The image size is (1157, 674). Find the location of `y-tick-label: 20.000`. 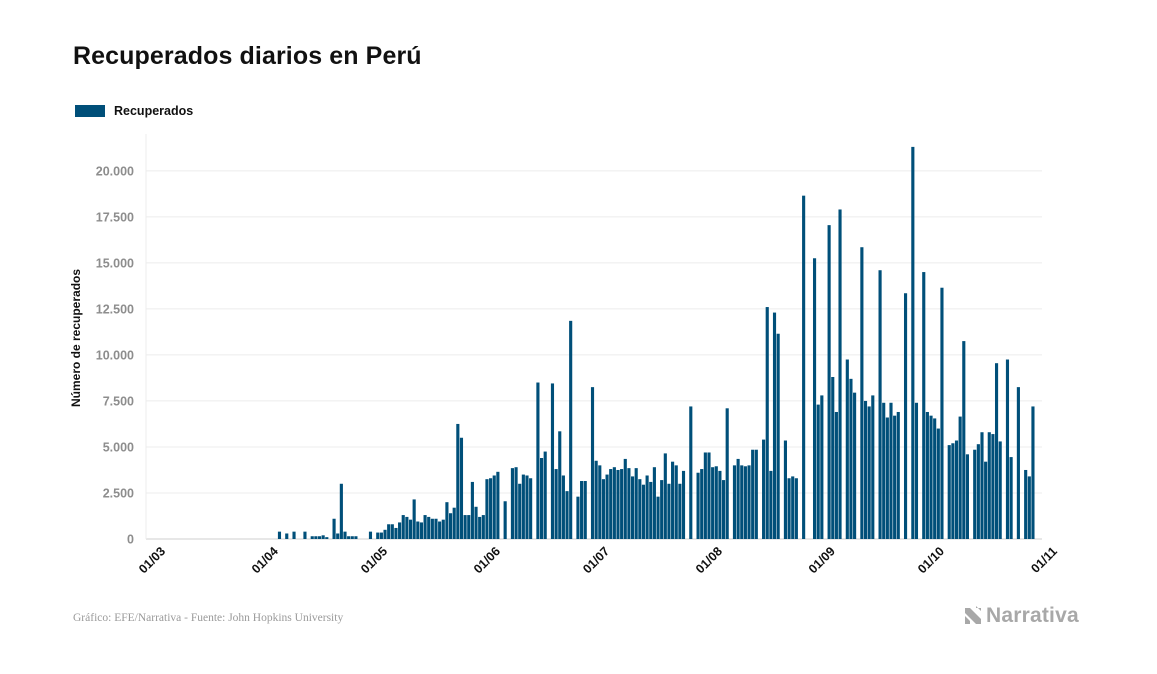

y-tick-label: 20.000 is located at coordinates (115, 171).